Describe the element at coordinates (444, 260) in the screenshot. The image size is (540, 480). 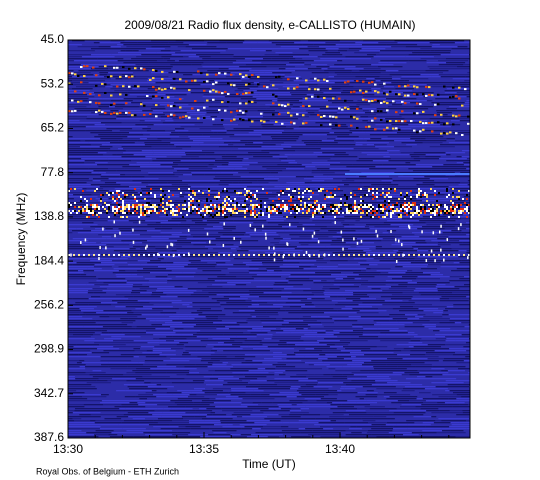
I see `speck` at that location.